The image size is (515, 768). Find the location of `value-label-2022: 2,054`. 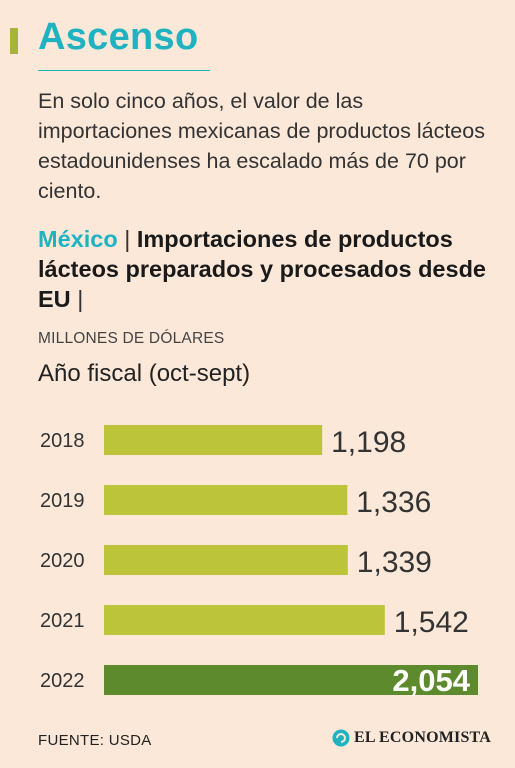

value-label-2022: 2,054 is located at coordinates (431, 680).